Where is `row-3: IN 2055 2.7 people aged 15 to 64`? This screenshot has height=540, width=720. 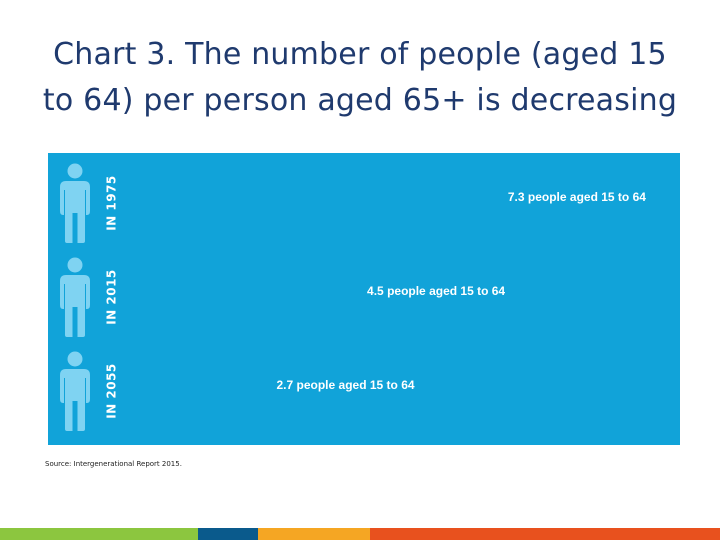 row-3: IN 2055 2.7 people aged 15 to 64 is located at coordinates (237, 391).